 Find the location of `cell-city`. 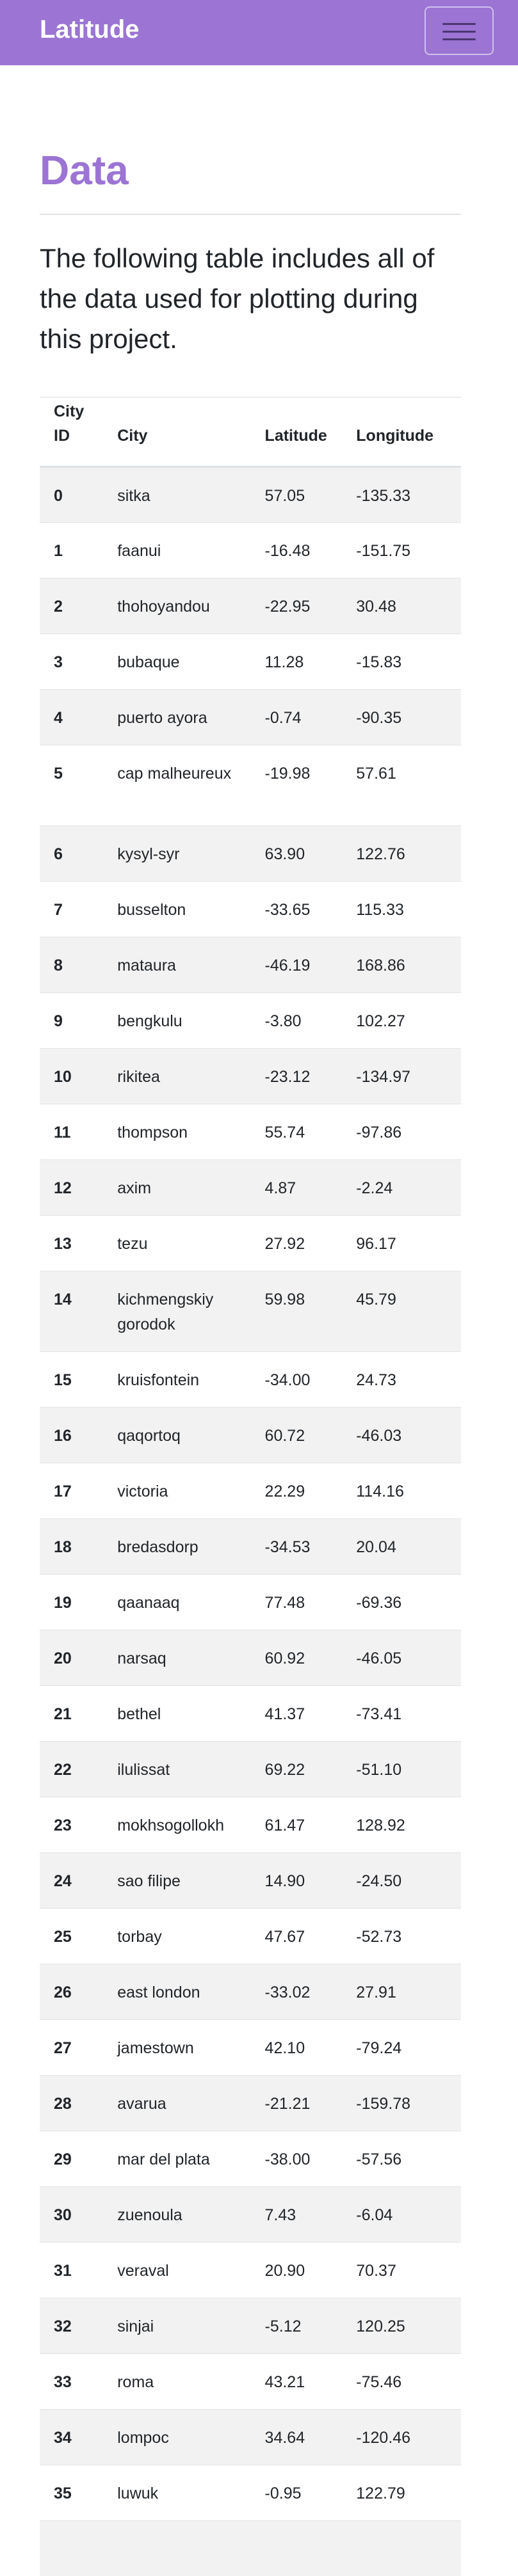

cell-city is located at coordinates (177, 2548).